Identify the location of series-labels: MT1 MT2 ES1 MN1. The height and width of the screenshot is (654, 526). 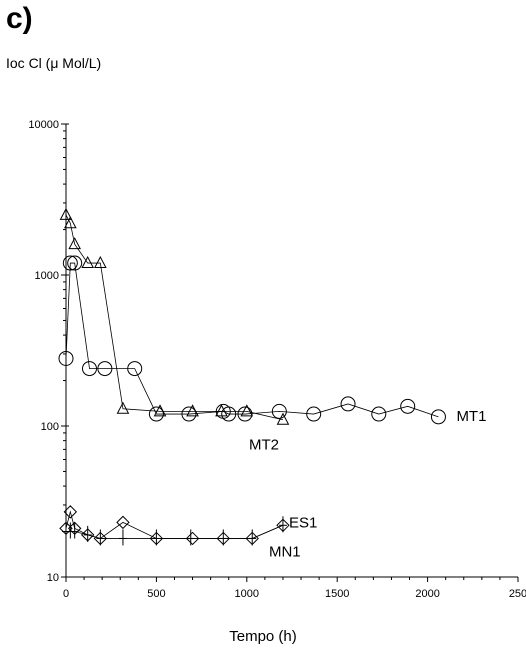
(367, 484).